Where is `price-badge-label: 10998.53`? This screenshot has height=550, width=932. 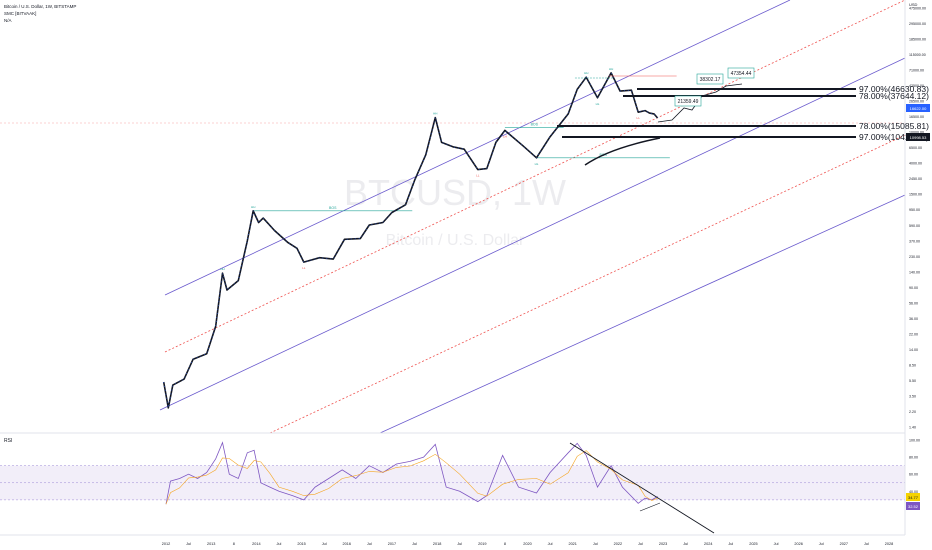
price-badge-label: 10998.53 is located at coordinates (918, 137).